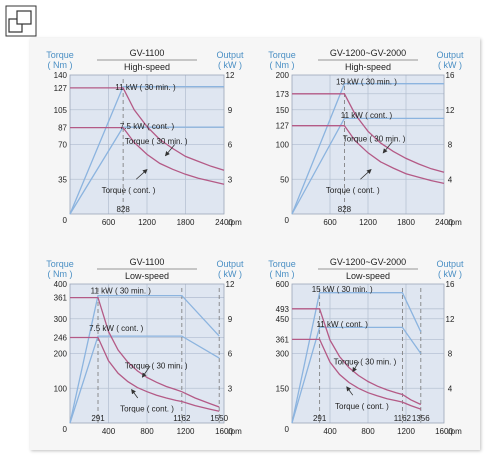 Image resolution: width=500 pixels, height=465 pixels. What do you see at coordinates (283, 309) in the screenshot?
I see `left-tick-label: 493` at bounding box center [283, 309].